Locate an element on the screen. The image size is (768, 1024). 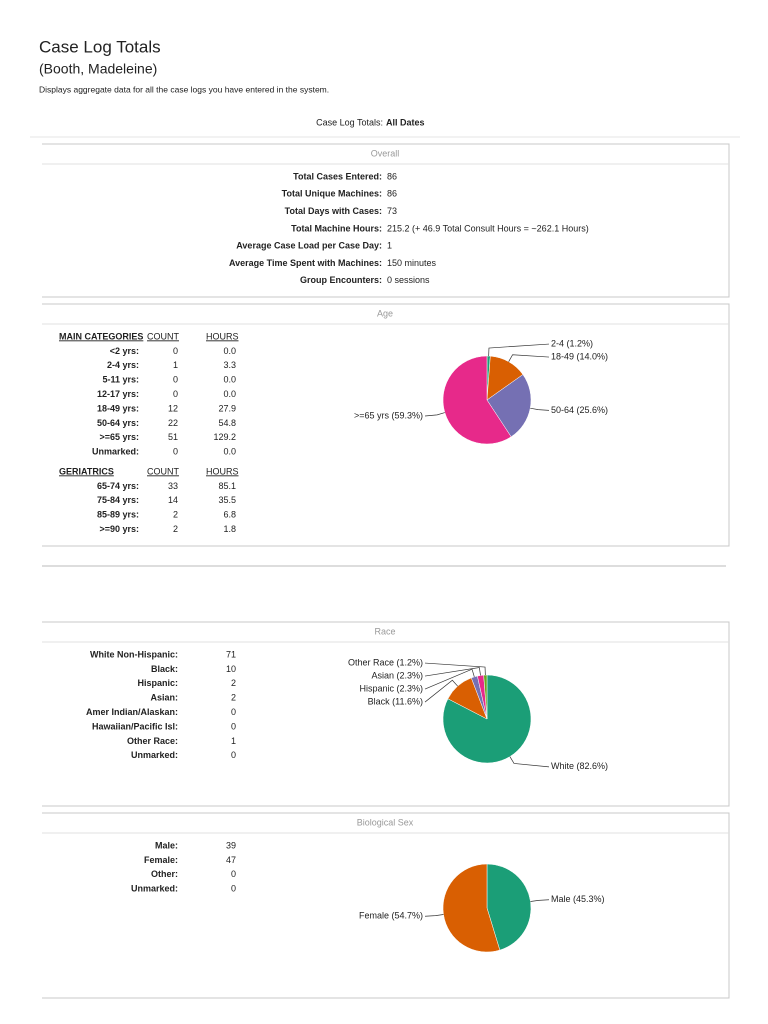
pie-label: White (82.6%) is located at coordinates (579, 766).